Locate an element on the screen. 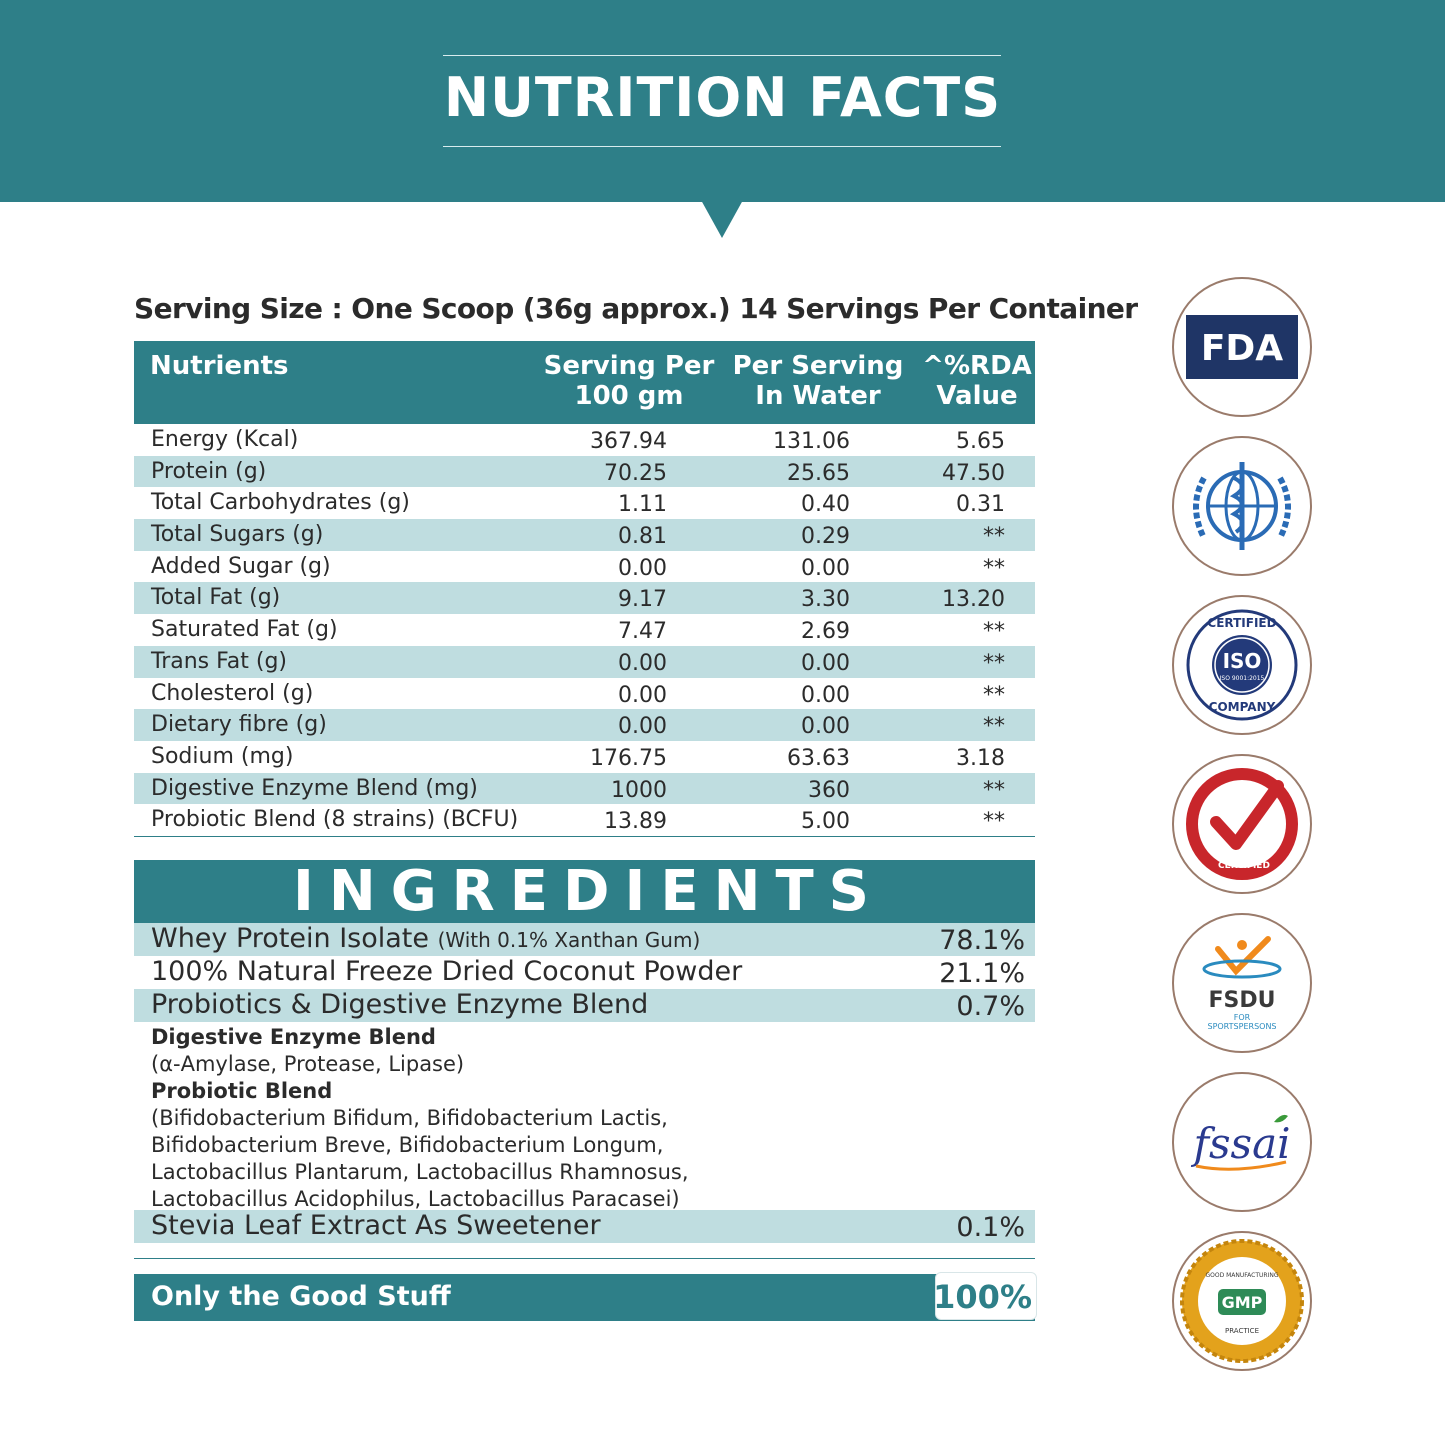  ingredient-name: Whey Protein Isolate is located at coordinates (290, 938).